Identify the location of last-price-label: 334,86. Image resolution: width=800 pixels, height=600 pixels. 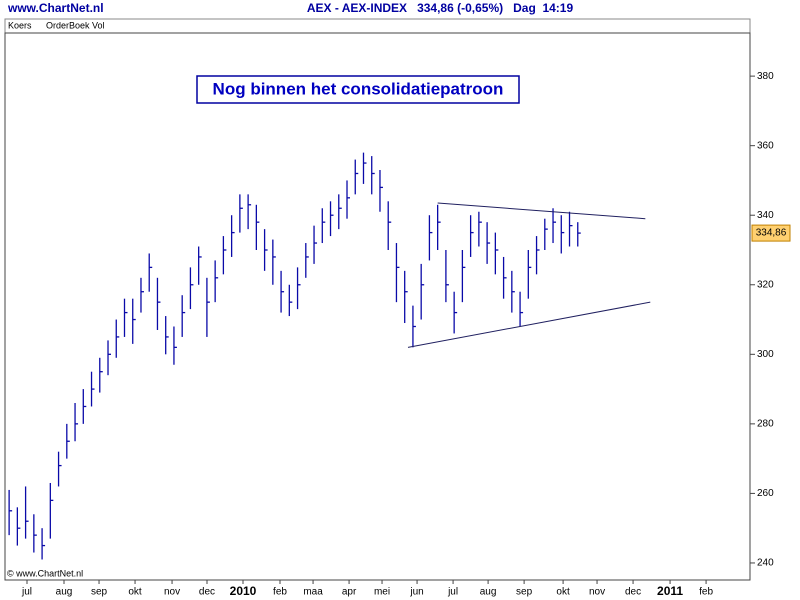
(771, 233).